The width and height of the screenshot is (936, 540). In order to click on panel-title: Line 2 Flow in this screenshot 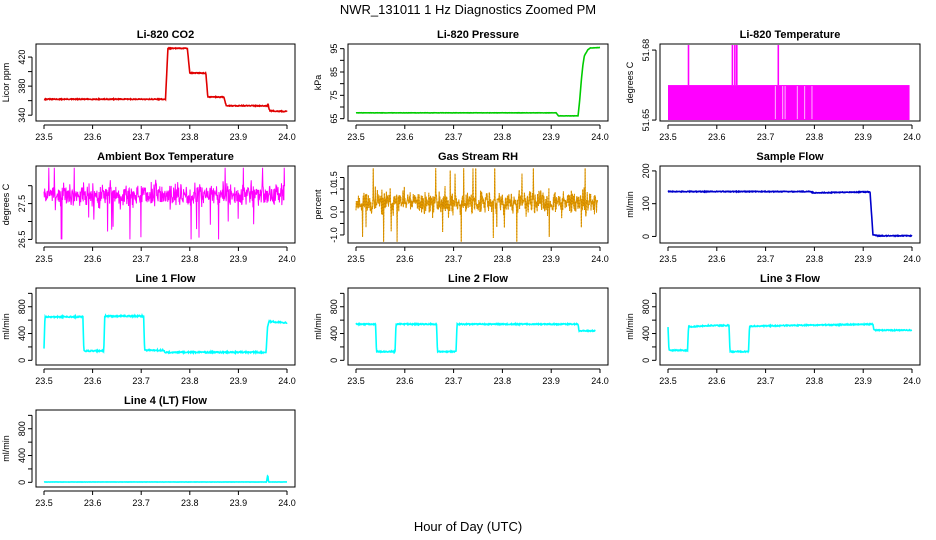, I will do `click(478, 279)`.